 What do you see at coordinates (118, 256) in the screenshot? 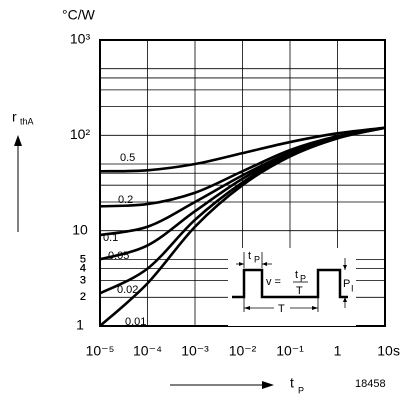
I see `curve-label: 0.05` at bounding box center [118, 256].